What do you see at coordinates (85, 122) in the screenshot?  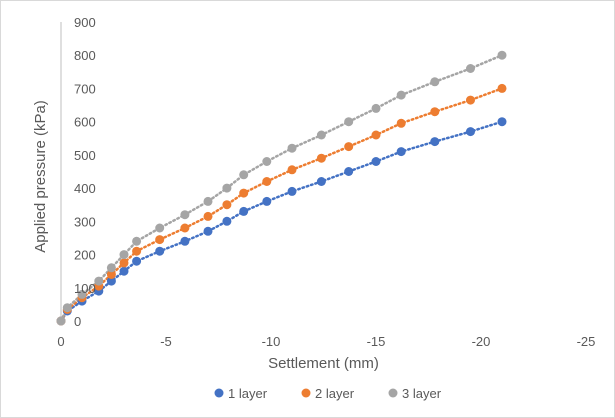 I see `y-tick-label: 600` at bounding box center [85, 122].